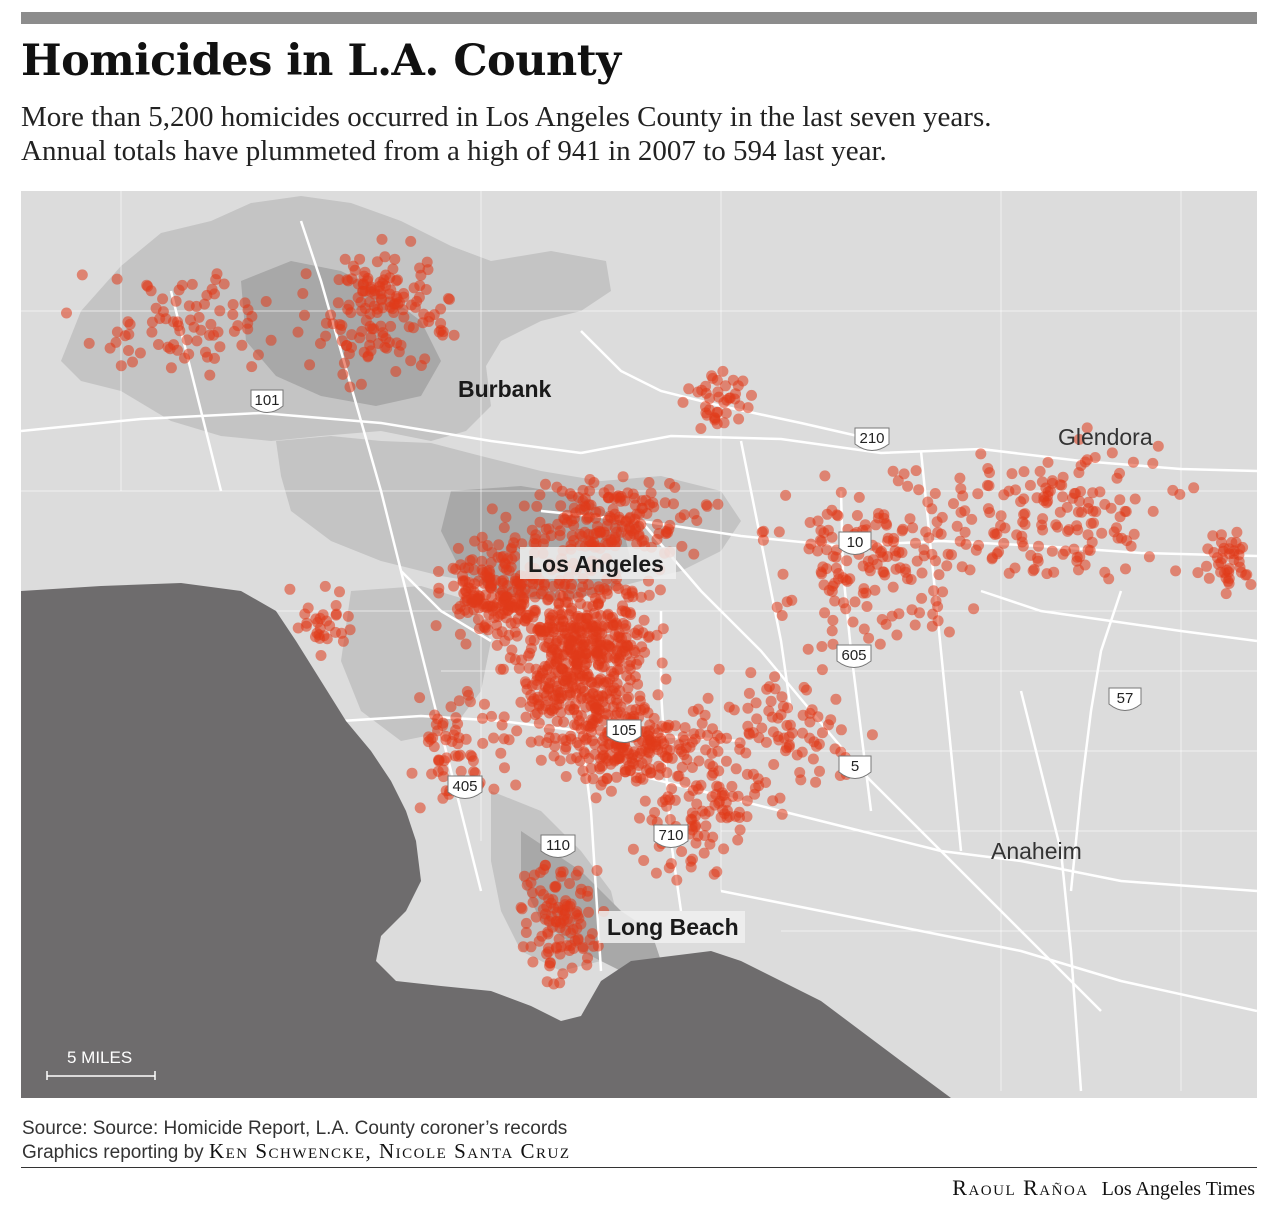 The height and width of the screenshot is (1213, 1275). Describe the element at coordinates (854, 656) in the screenshot. I see `shield-605: 605` at that location.